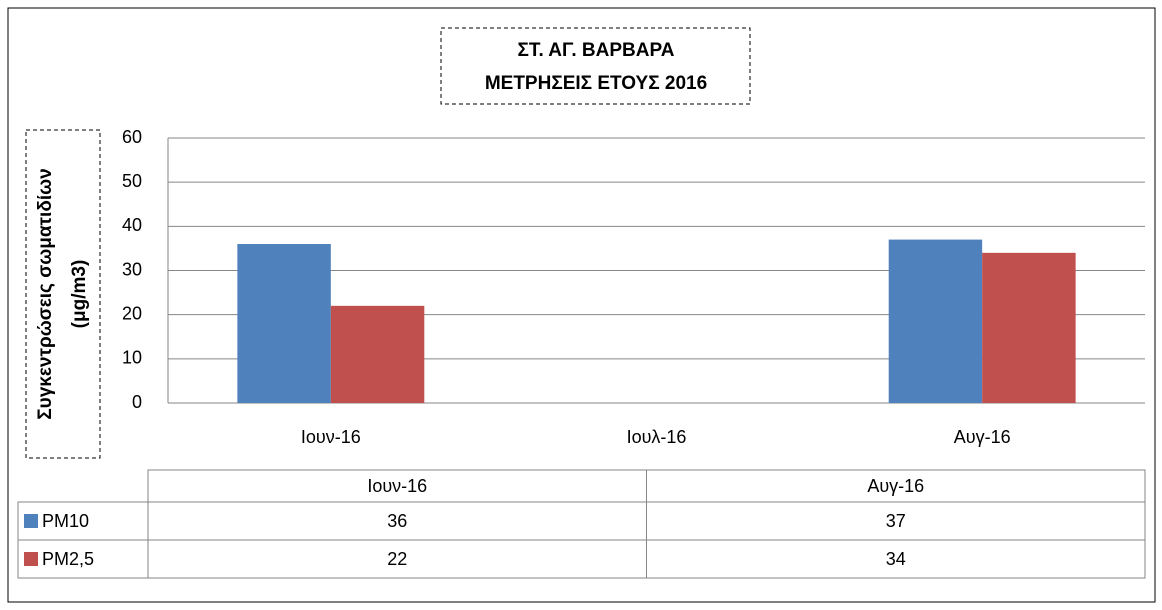 The image size is (1162, 610). I want to click on chart-title: ΣΤ. ΑΓ. ΒΑΡΒΑΡΑ, so click(596, 50).